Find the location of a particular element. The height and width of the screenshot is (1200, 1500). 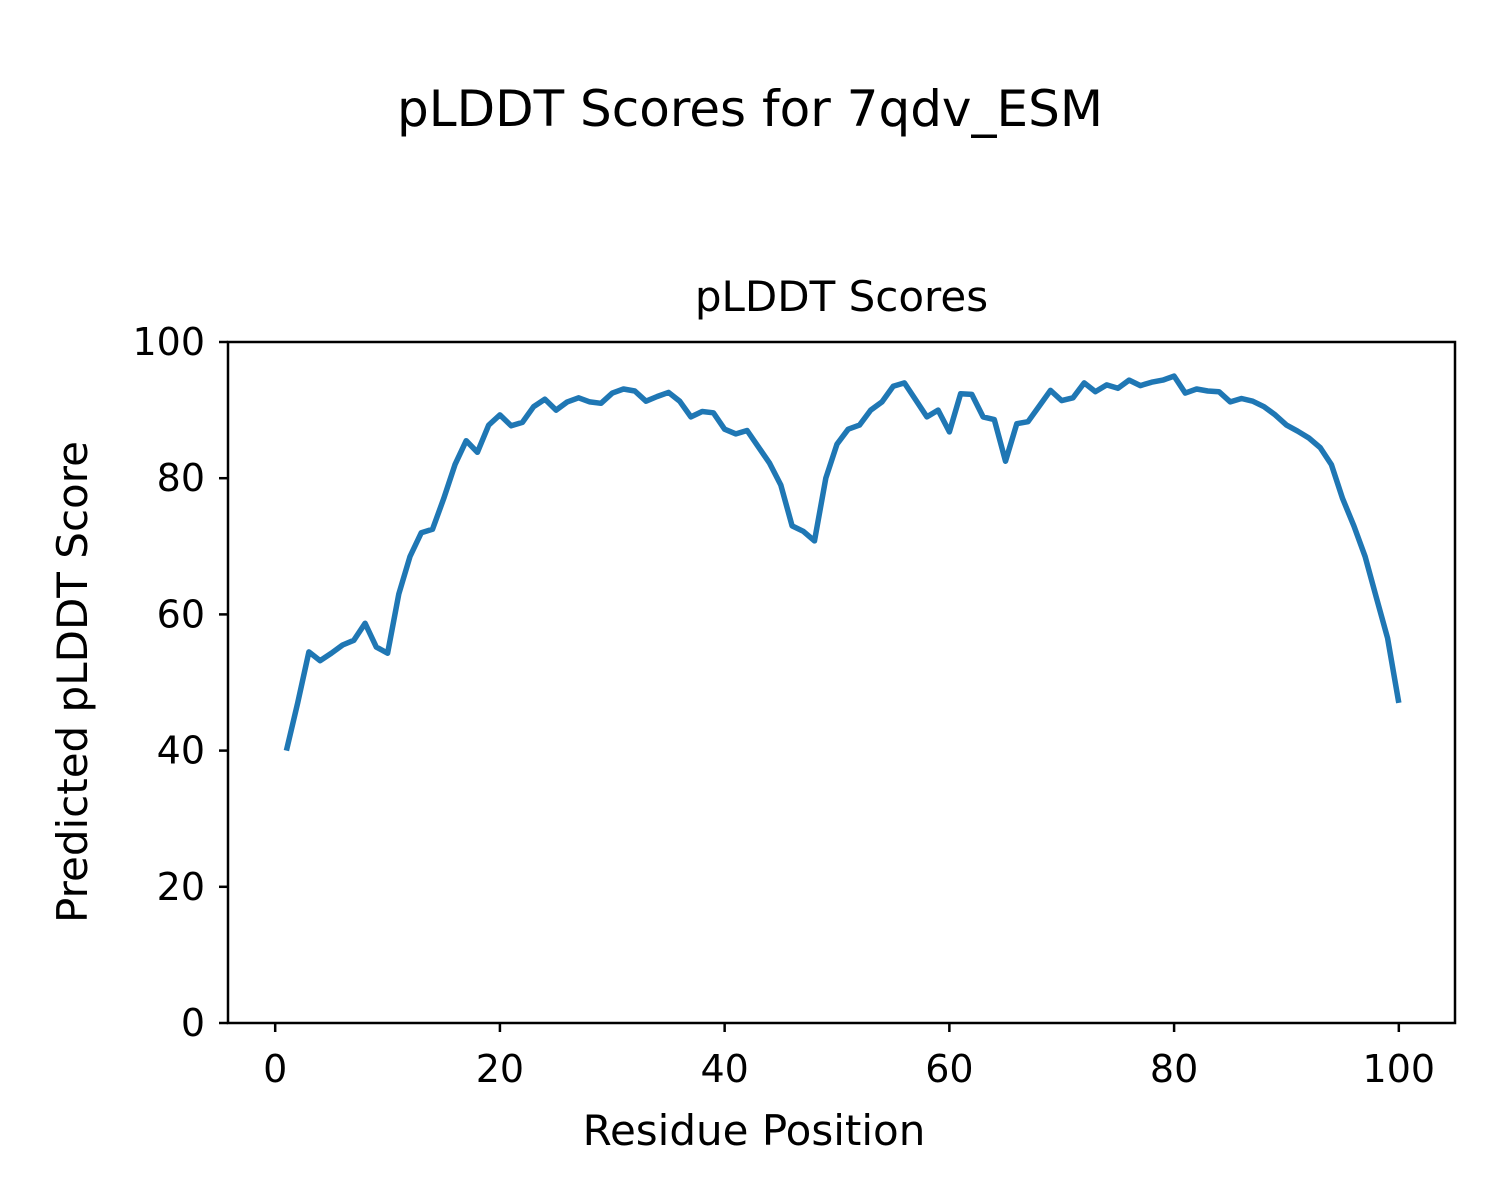

x-tick-label: 0 is located at coordinates (275, 1069).